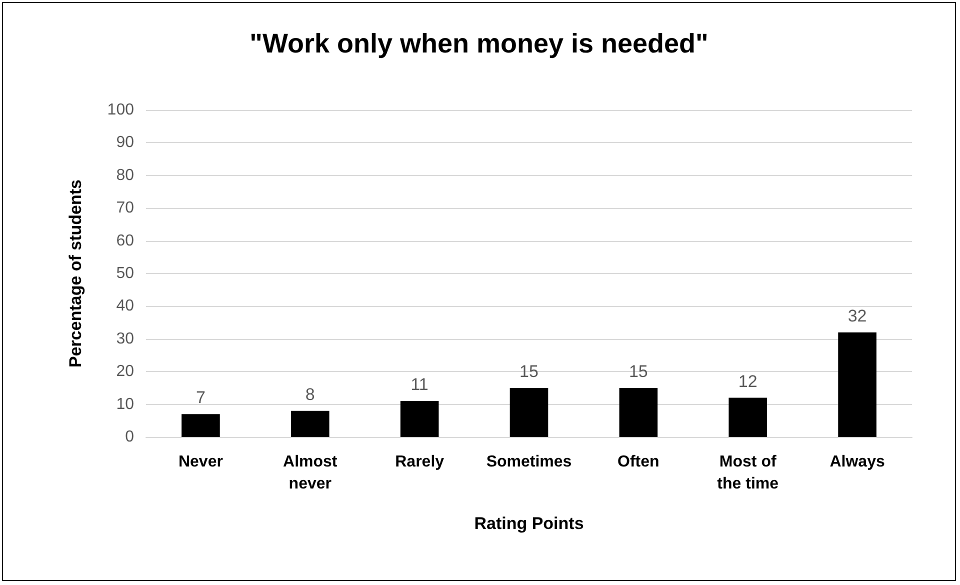  What do you see at coordinates (419, 462) in the screenshot?
I see `x-tick-label: Rarely` at bounding box center [419, 462].